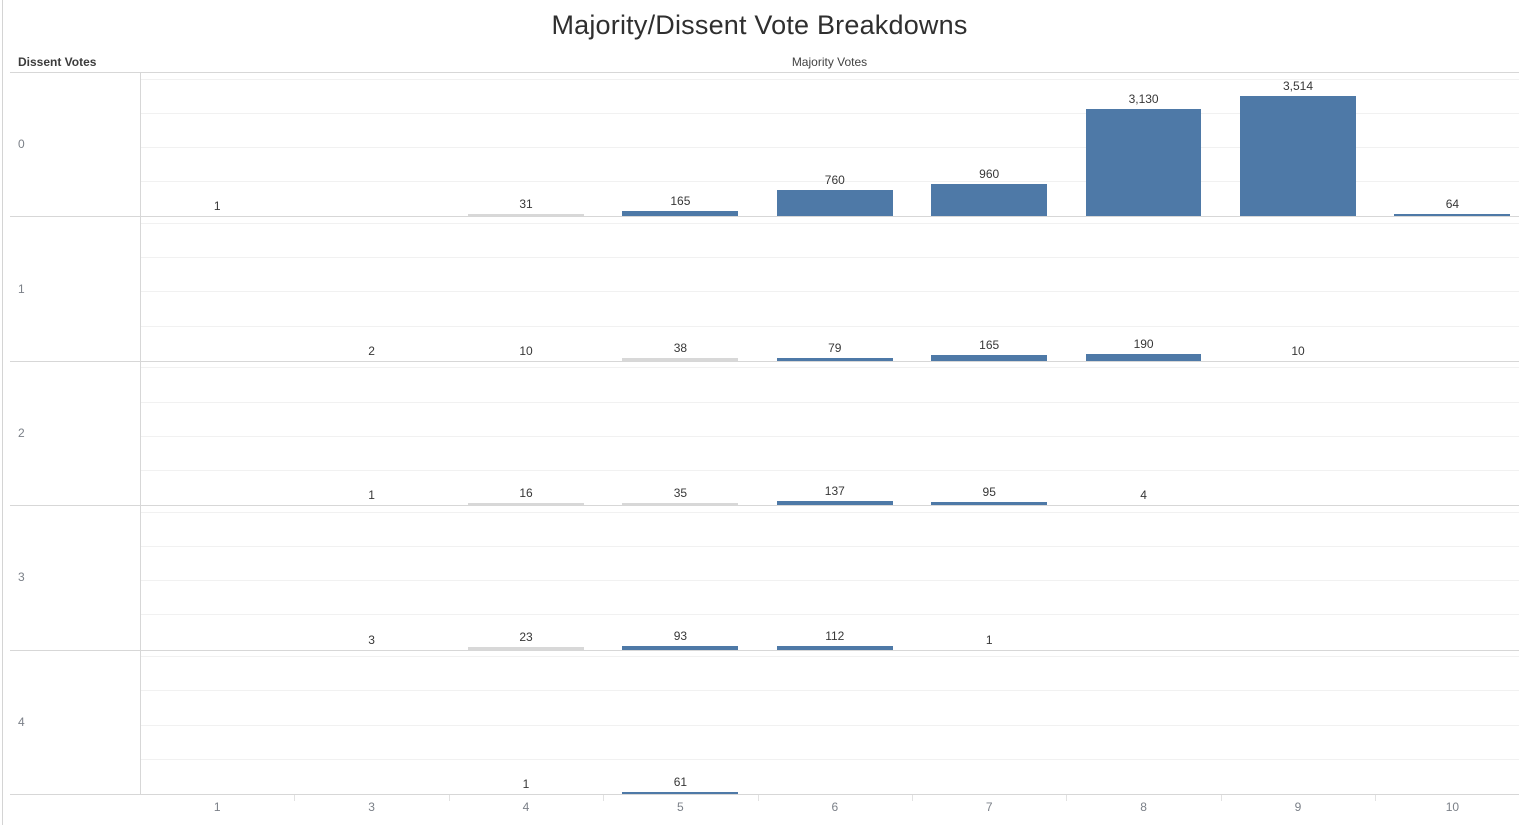 The width and height of the screenshot is (1519, 825). Describe the element at coordinates (21, 577) in the screenshot. I see `row-tick-label-3: 3` at that location.